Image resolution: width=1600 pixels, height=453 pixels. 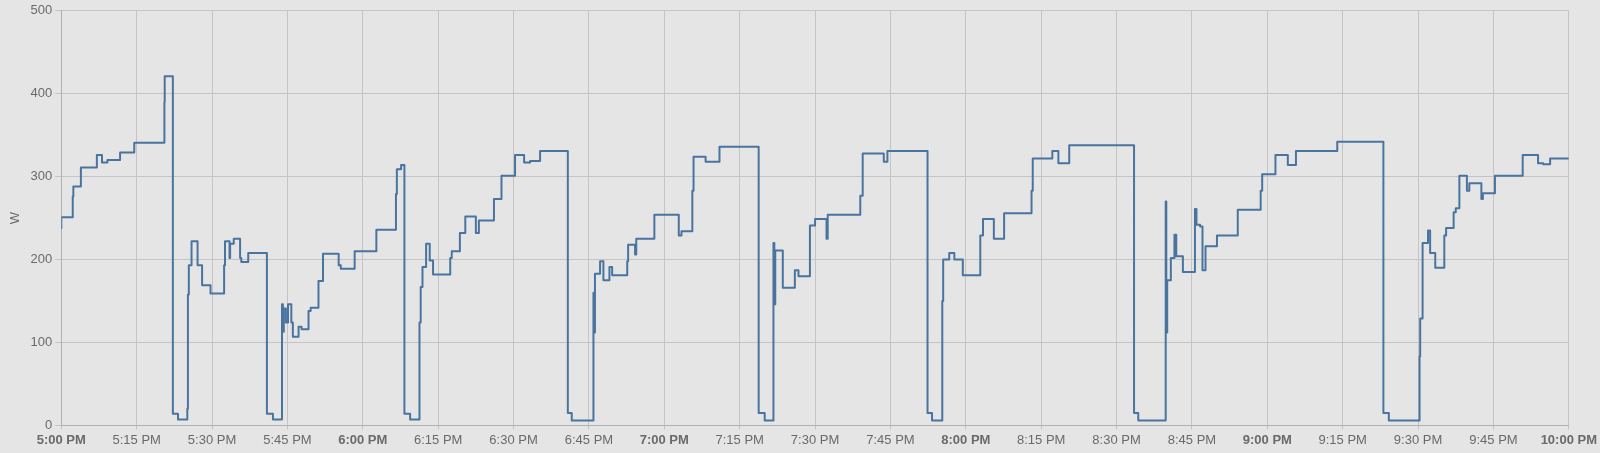 I want to click on y-tick-label: 500, so click(x=41, y=10).